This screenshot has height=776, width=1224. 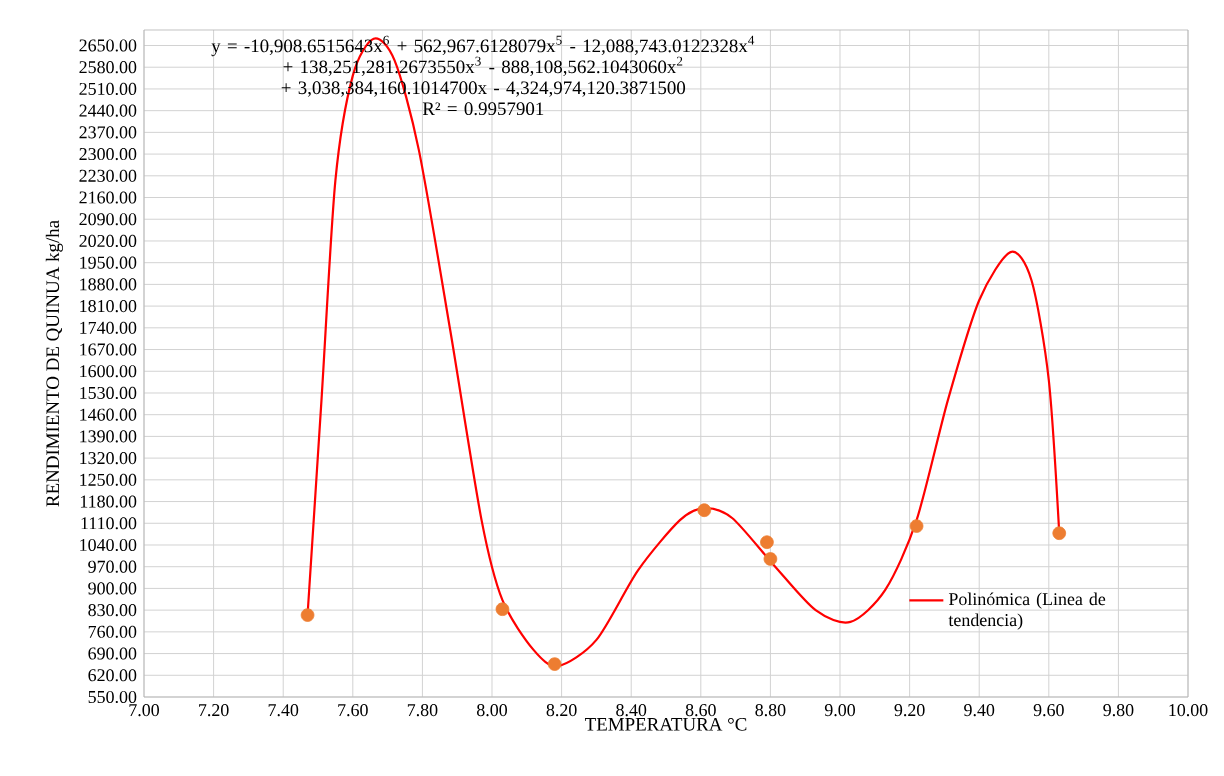 What do you see at coordinates (108, 197) in the screenshot?
I see `y-tick-label: 2160.00` at bounding box center [108, 197].